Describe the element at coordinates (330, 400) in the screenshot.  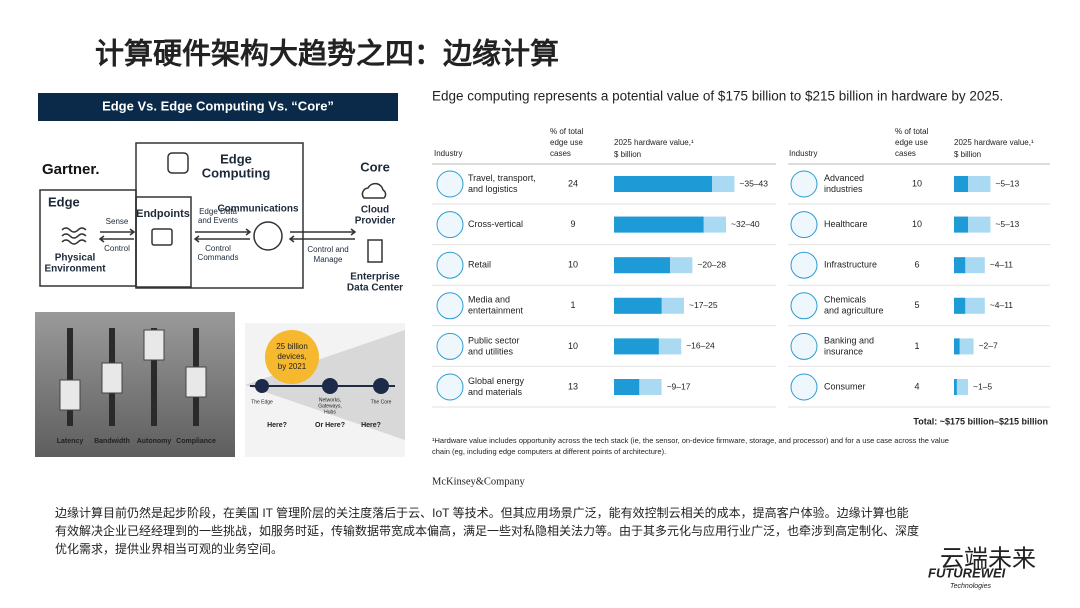
I see `node-label: Networks,` at that location.